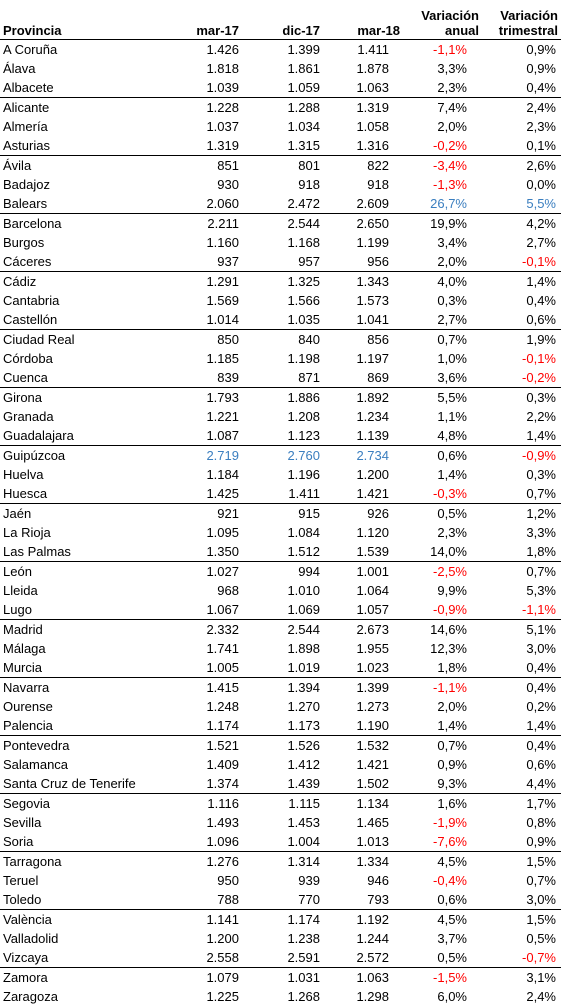 The height and width of the screenshot is (1006, 561). What do you see at coordinates (206, 706) in the screenshot?
I see `cell-mar17: 1.248` at bounding box center [206, 706].